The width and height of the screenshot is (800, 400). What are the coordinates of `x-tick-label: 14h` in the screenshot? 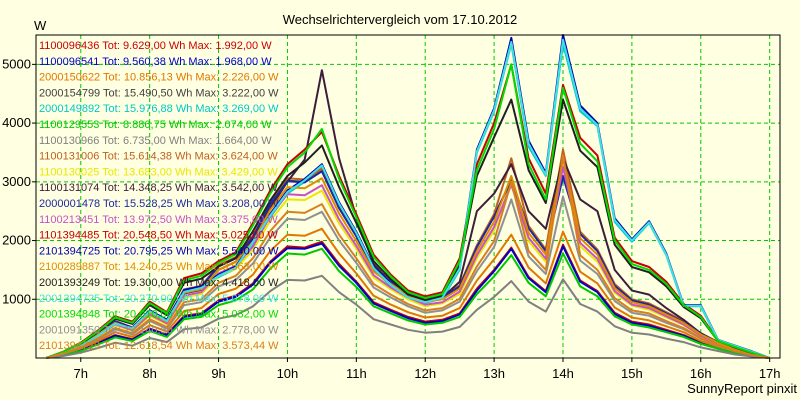 It's located at (563, 373).